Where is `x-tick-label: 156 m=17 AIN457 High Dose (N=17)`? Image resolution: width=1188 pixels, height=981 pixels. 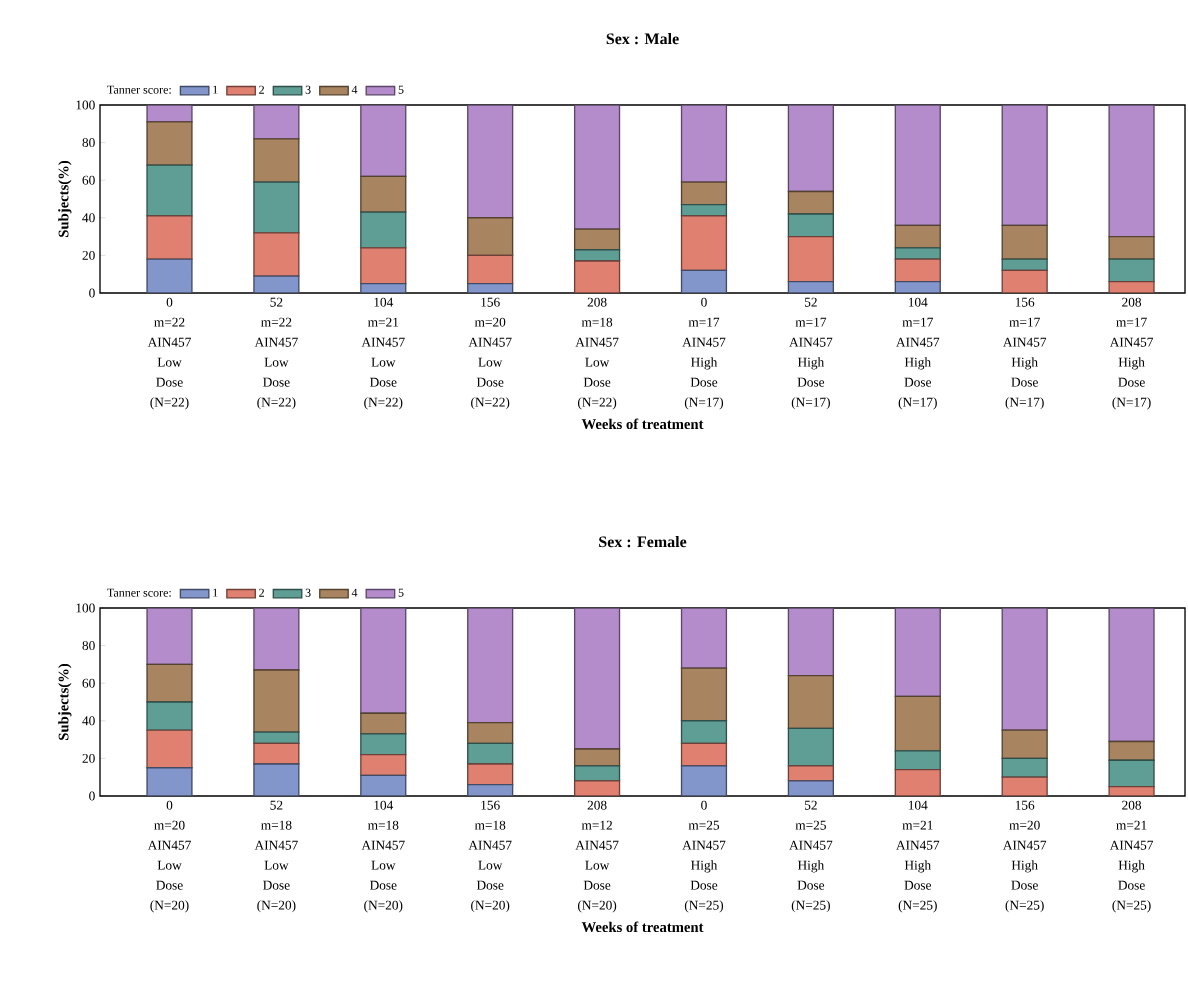
x-tick-label: 156 m=17 AIN457 High Dose (N=17) is located at coordinates (1024, 353).